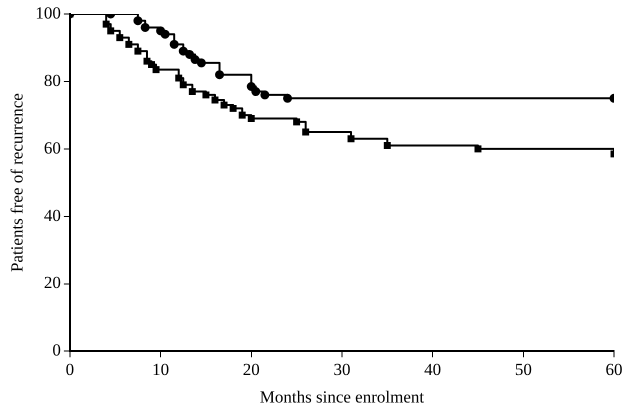 The width and height of the screenshot is (626, 416). Describe the element at coordinates (52, 282) in the screenshot. I see `y-tick-label: 20` at that location.